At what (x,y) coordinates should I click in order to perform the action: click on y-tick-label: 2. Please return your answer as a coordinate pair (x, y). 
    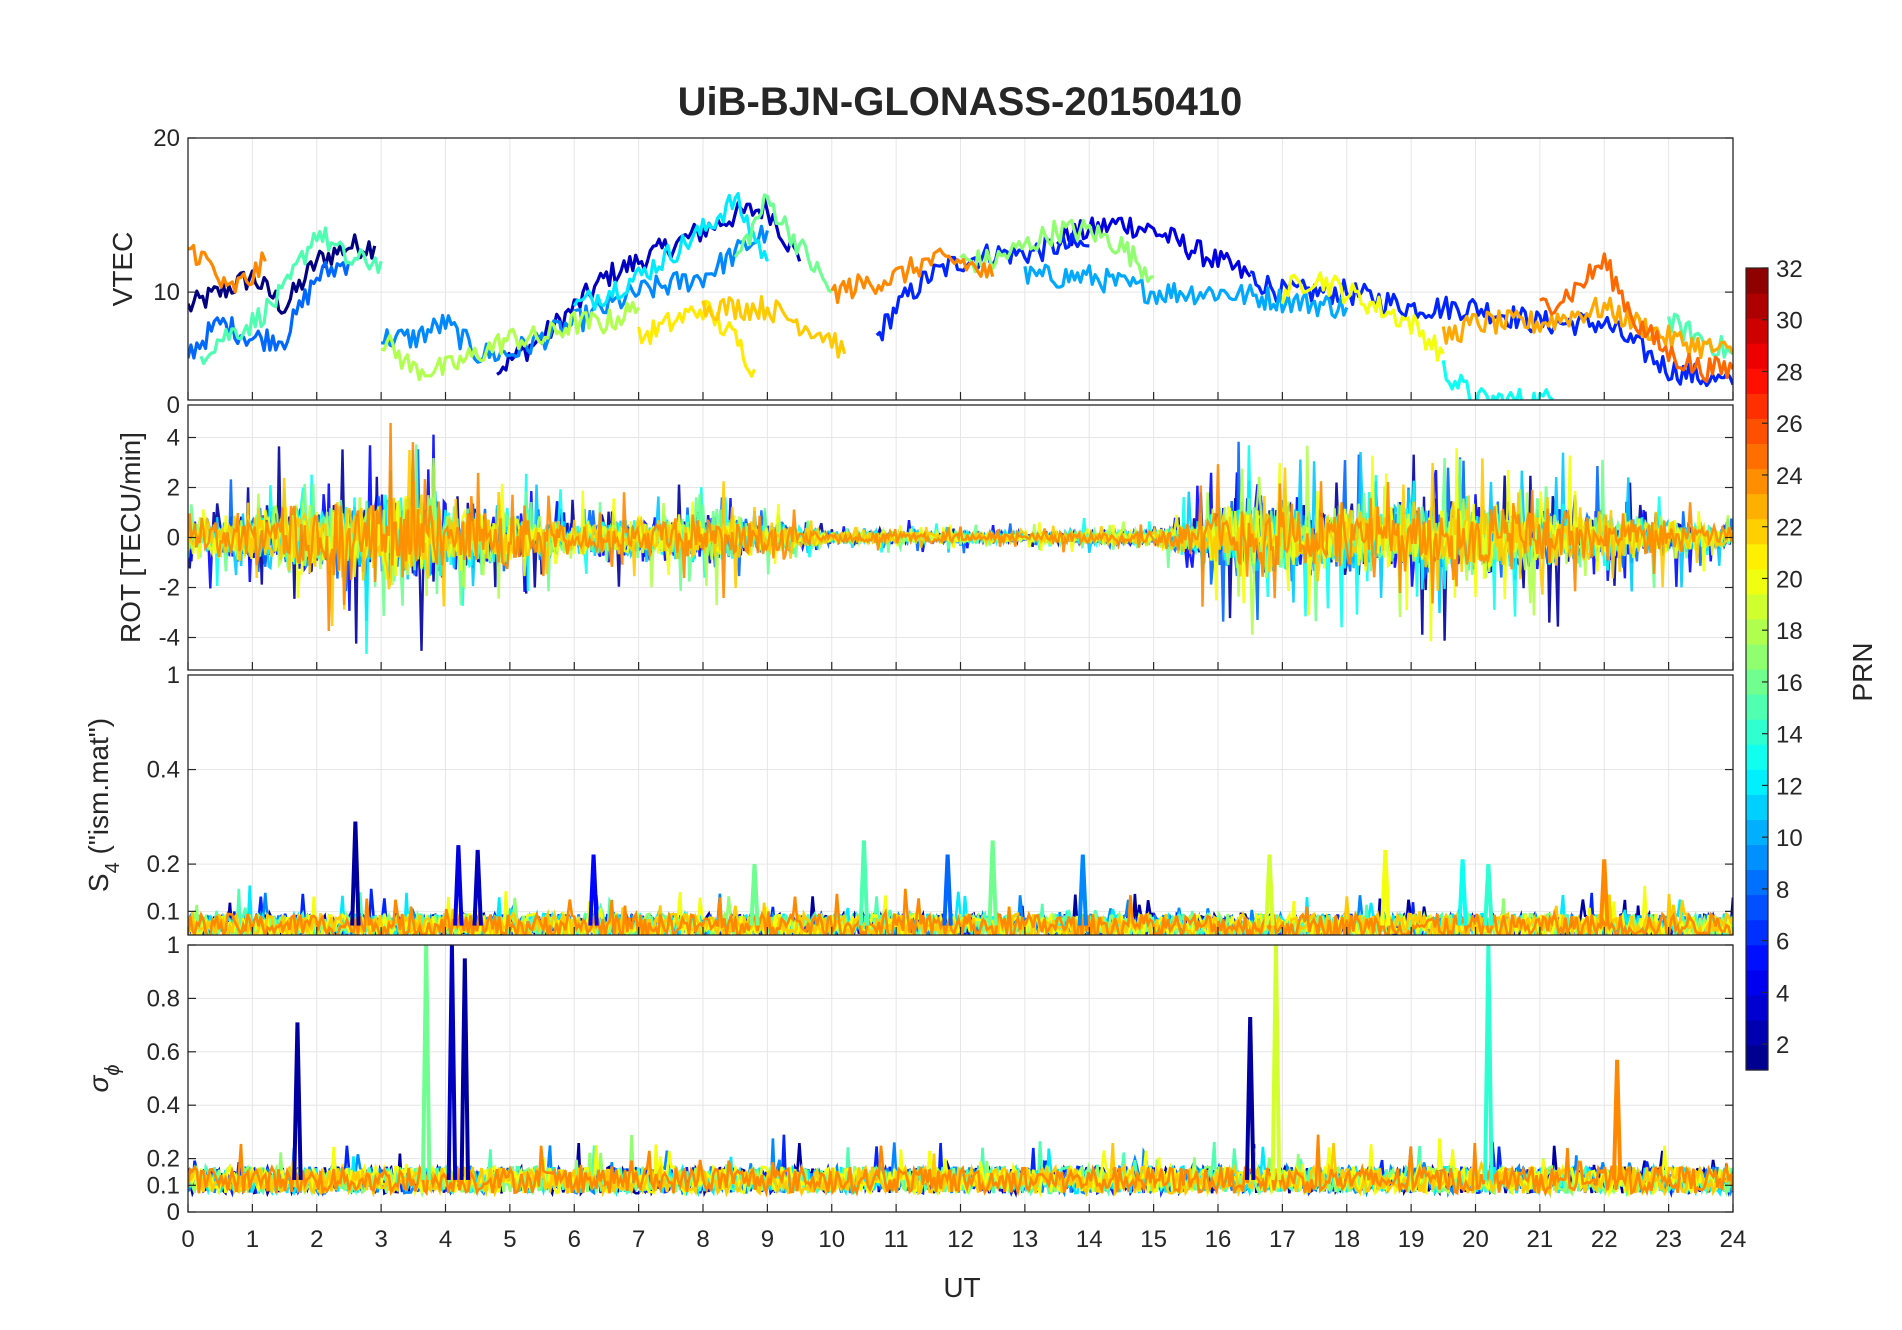
    Looking at the image, I should click on (173, 488).